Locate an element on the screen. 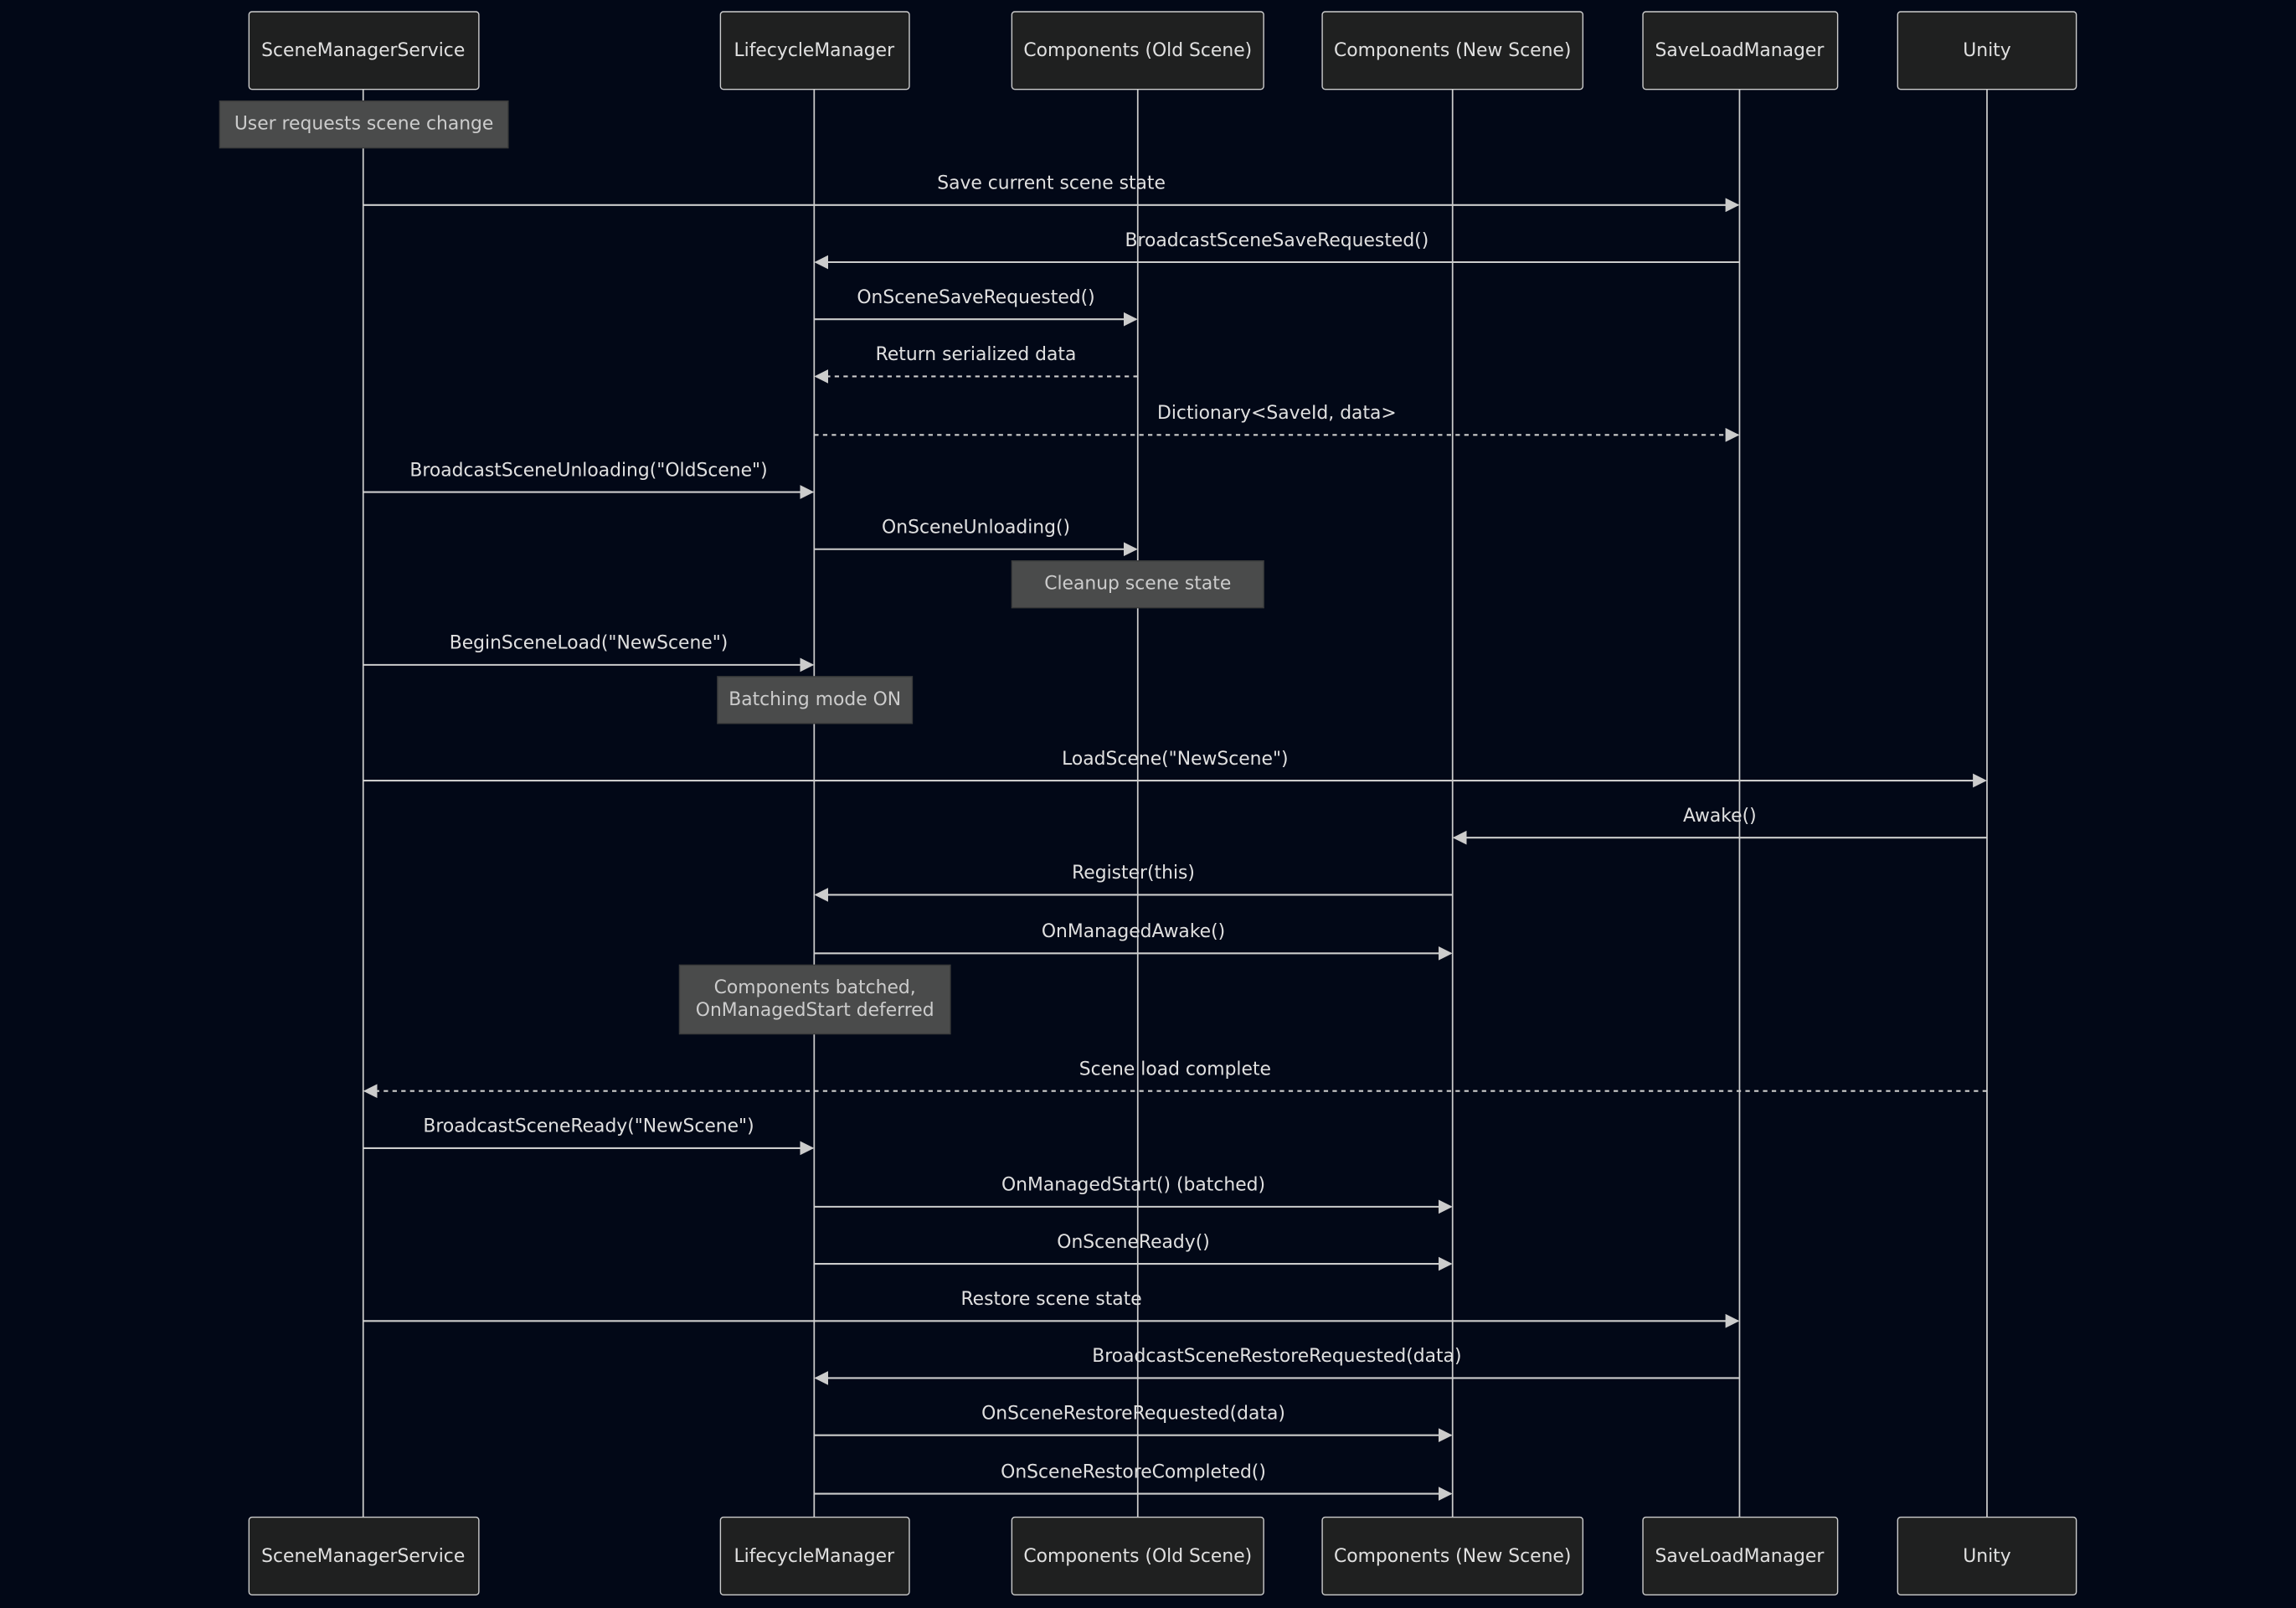  message: Return serialized data is located at coordinates (976, 364).